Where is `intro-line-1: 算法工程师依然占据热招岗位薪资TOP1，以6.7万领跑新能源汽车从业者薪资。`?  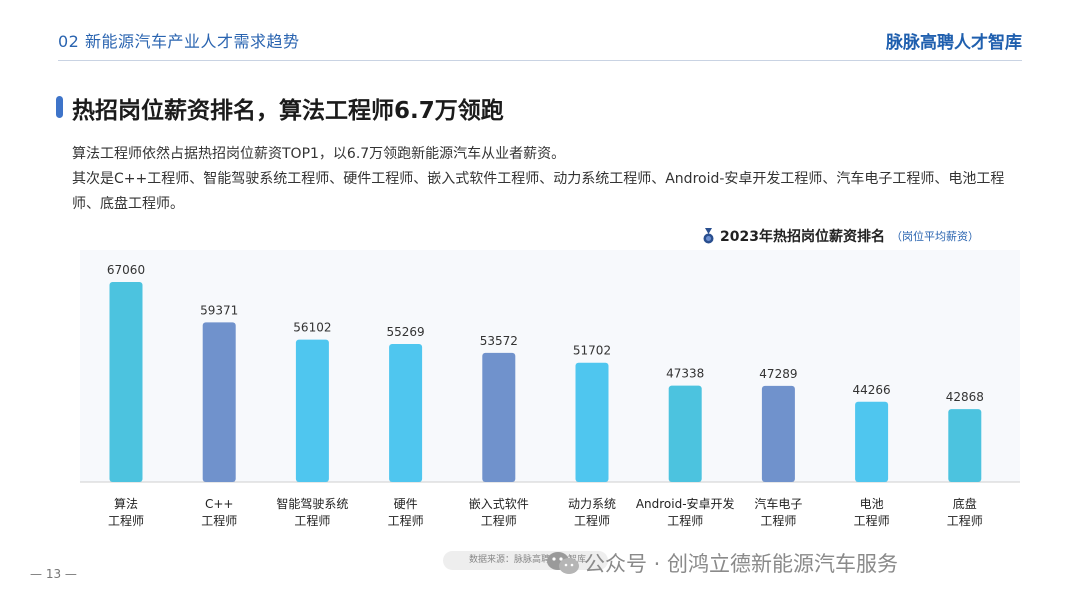
intro-line-1: 算法工程师依然占据热招岗位薪资TOP1，以6.7万领跑新能源汽车从业者薪资。 is located at coordinates (319, 154).